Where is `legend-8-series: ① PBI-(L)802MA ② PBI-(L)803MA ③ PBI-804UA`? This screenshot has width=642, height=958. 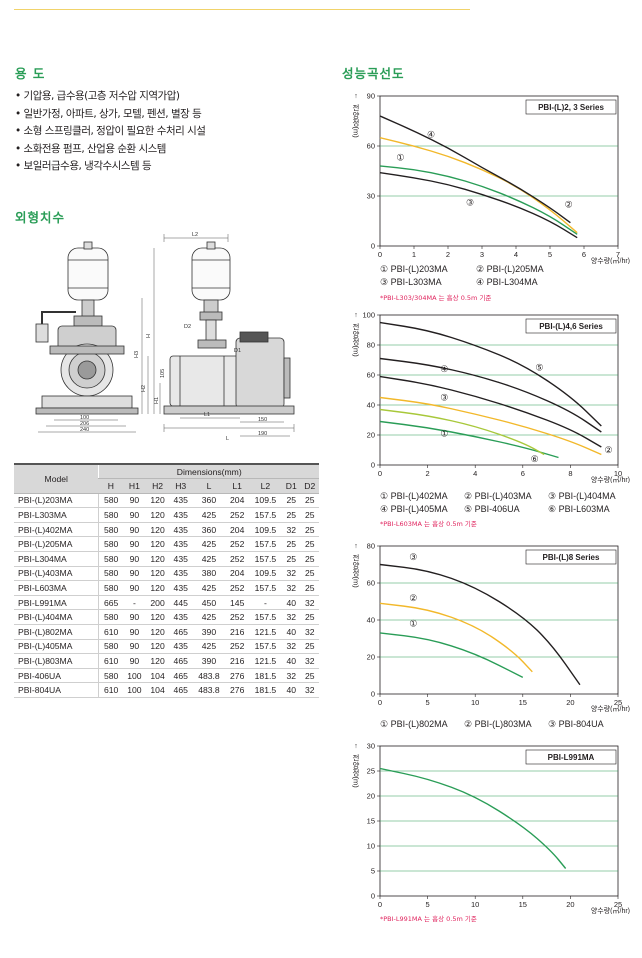
legend-8-series: ① PBI-(L)802MA ② PBI-(L)803MA ③ PBI-804UA is located at coordinates (506, 724).